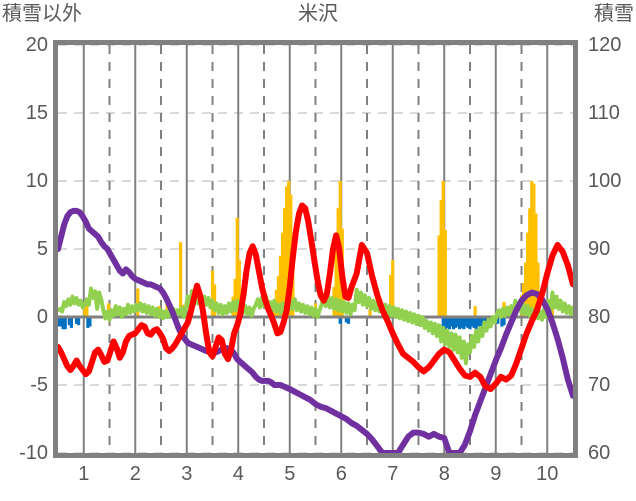  Describe the element at coordinates (604, 113) in the screenshot. I see `right-axis-tick-label: 110` at that location.